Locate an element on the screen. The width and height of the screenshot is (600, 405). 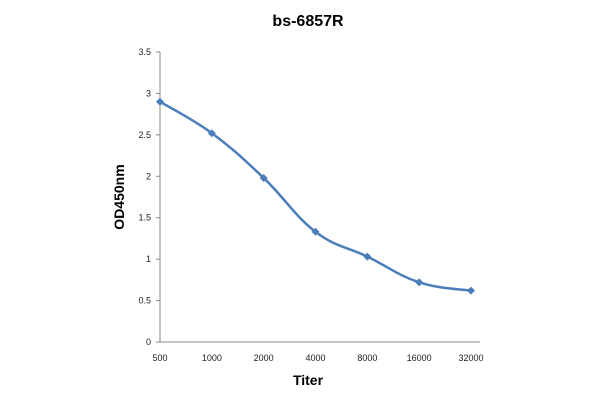
y-tick-label: 3.5 is located at coordinates (144, 52).